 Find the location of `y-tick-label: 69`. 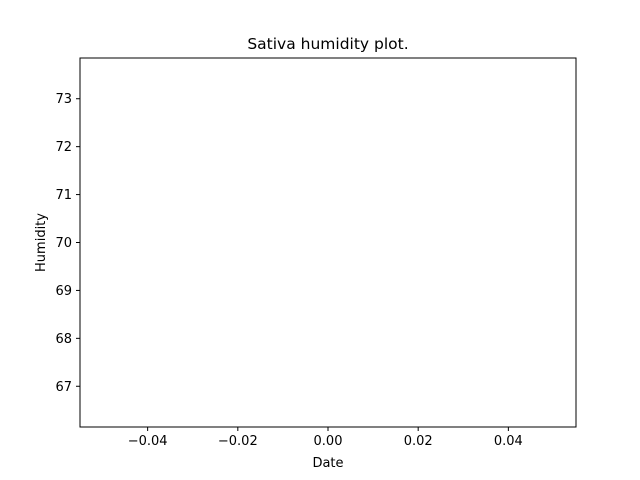

y-tick-label: 69 is located at coordinates (63, 291).